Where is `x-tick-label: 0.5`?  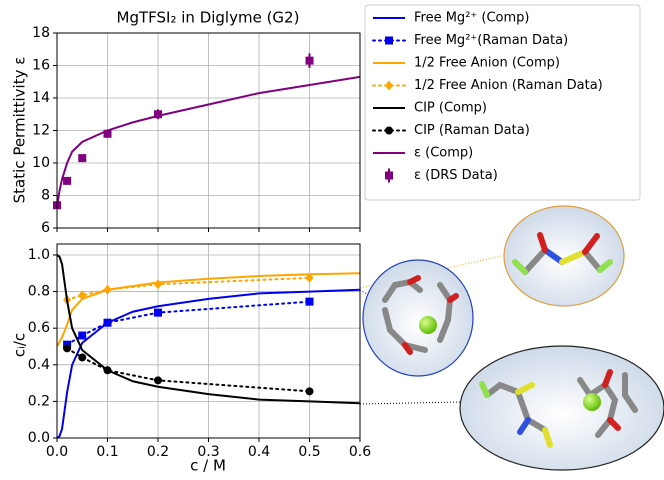 x-tick-label: 0.5 is located at coordinates (309, 452).